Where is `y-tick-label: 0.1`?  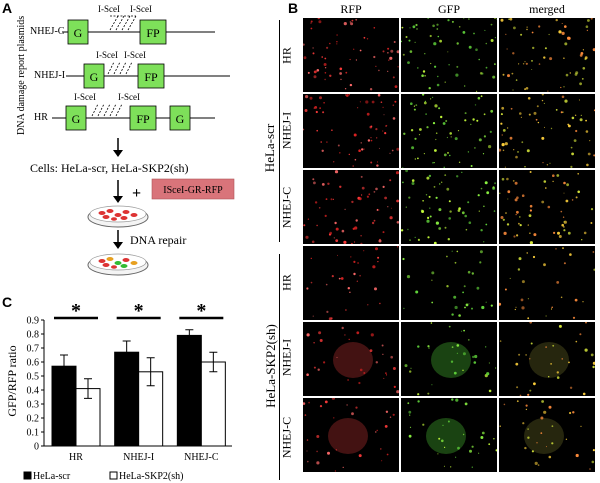 y-tick-label: 0.1 is located at coordinates (33, 433).